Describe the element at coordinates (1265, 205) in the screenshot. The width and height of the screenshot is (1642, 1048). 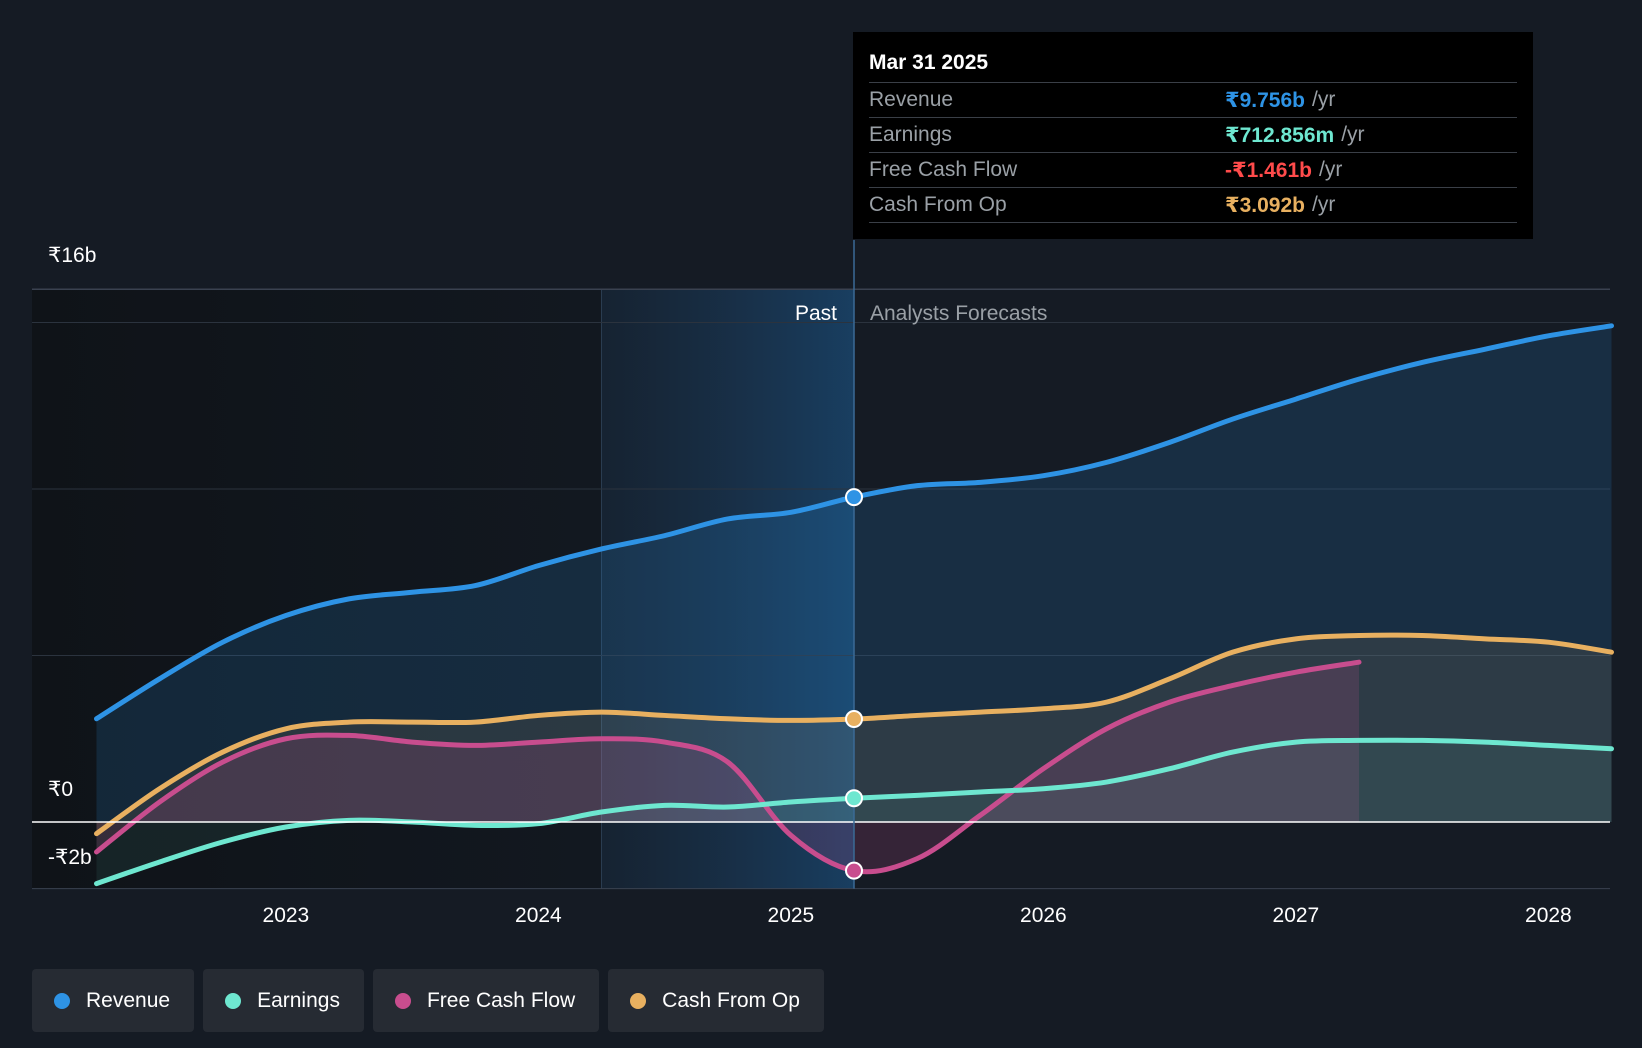
I see `tooltip-value: ₹3.092b` at that location.